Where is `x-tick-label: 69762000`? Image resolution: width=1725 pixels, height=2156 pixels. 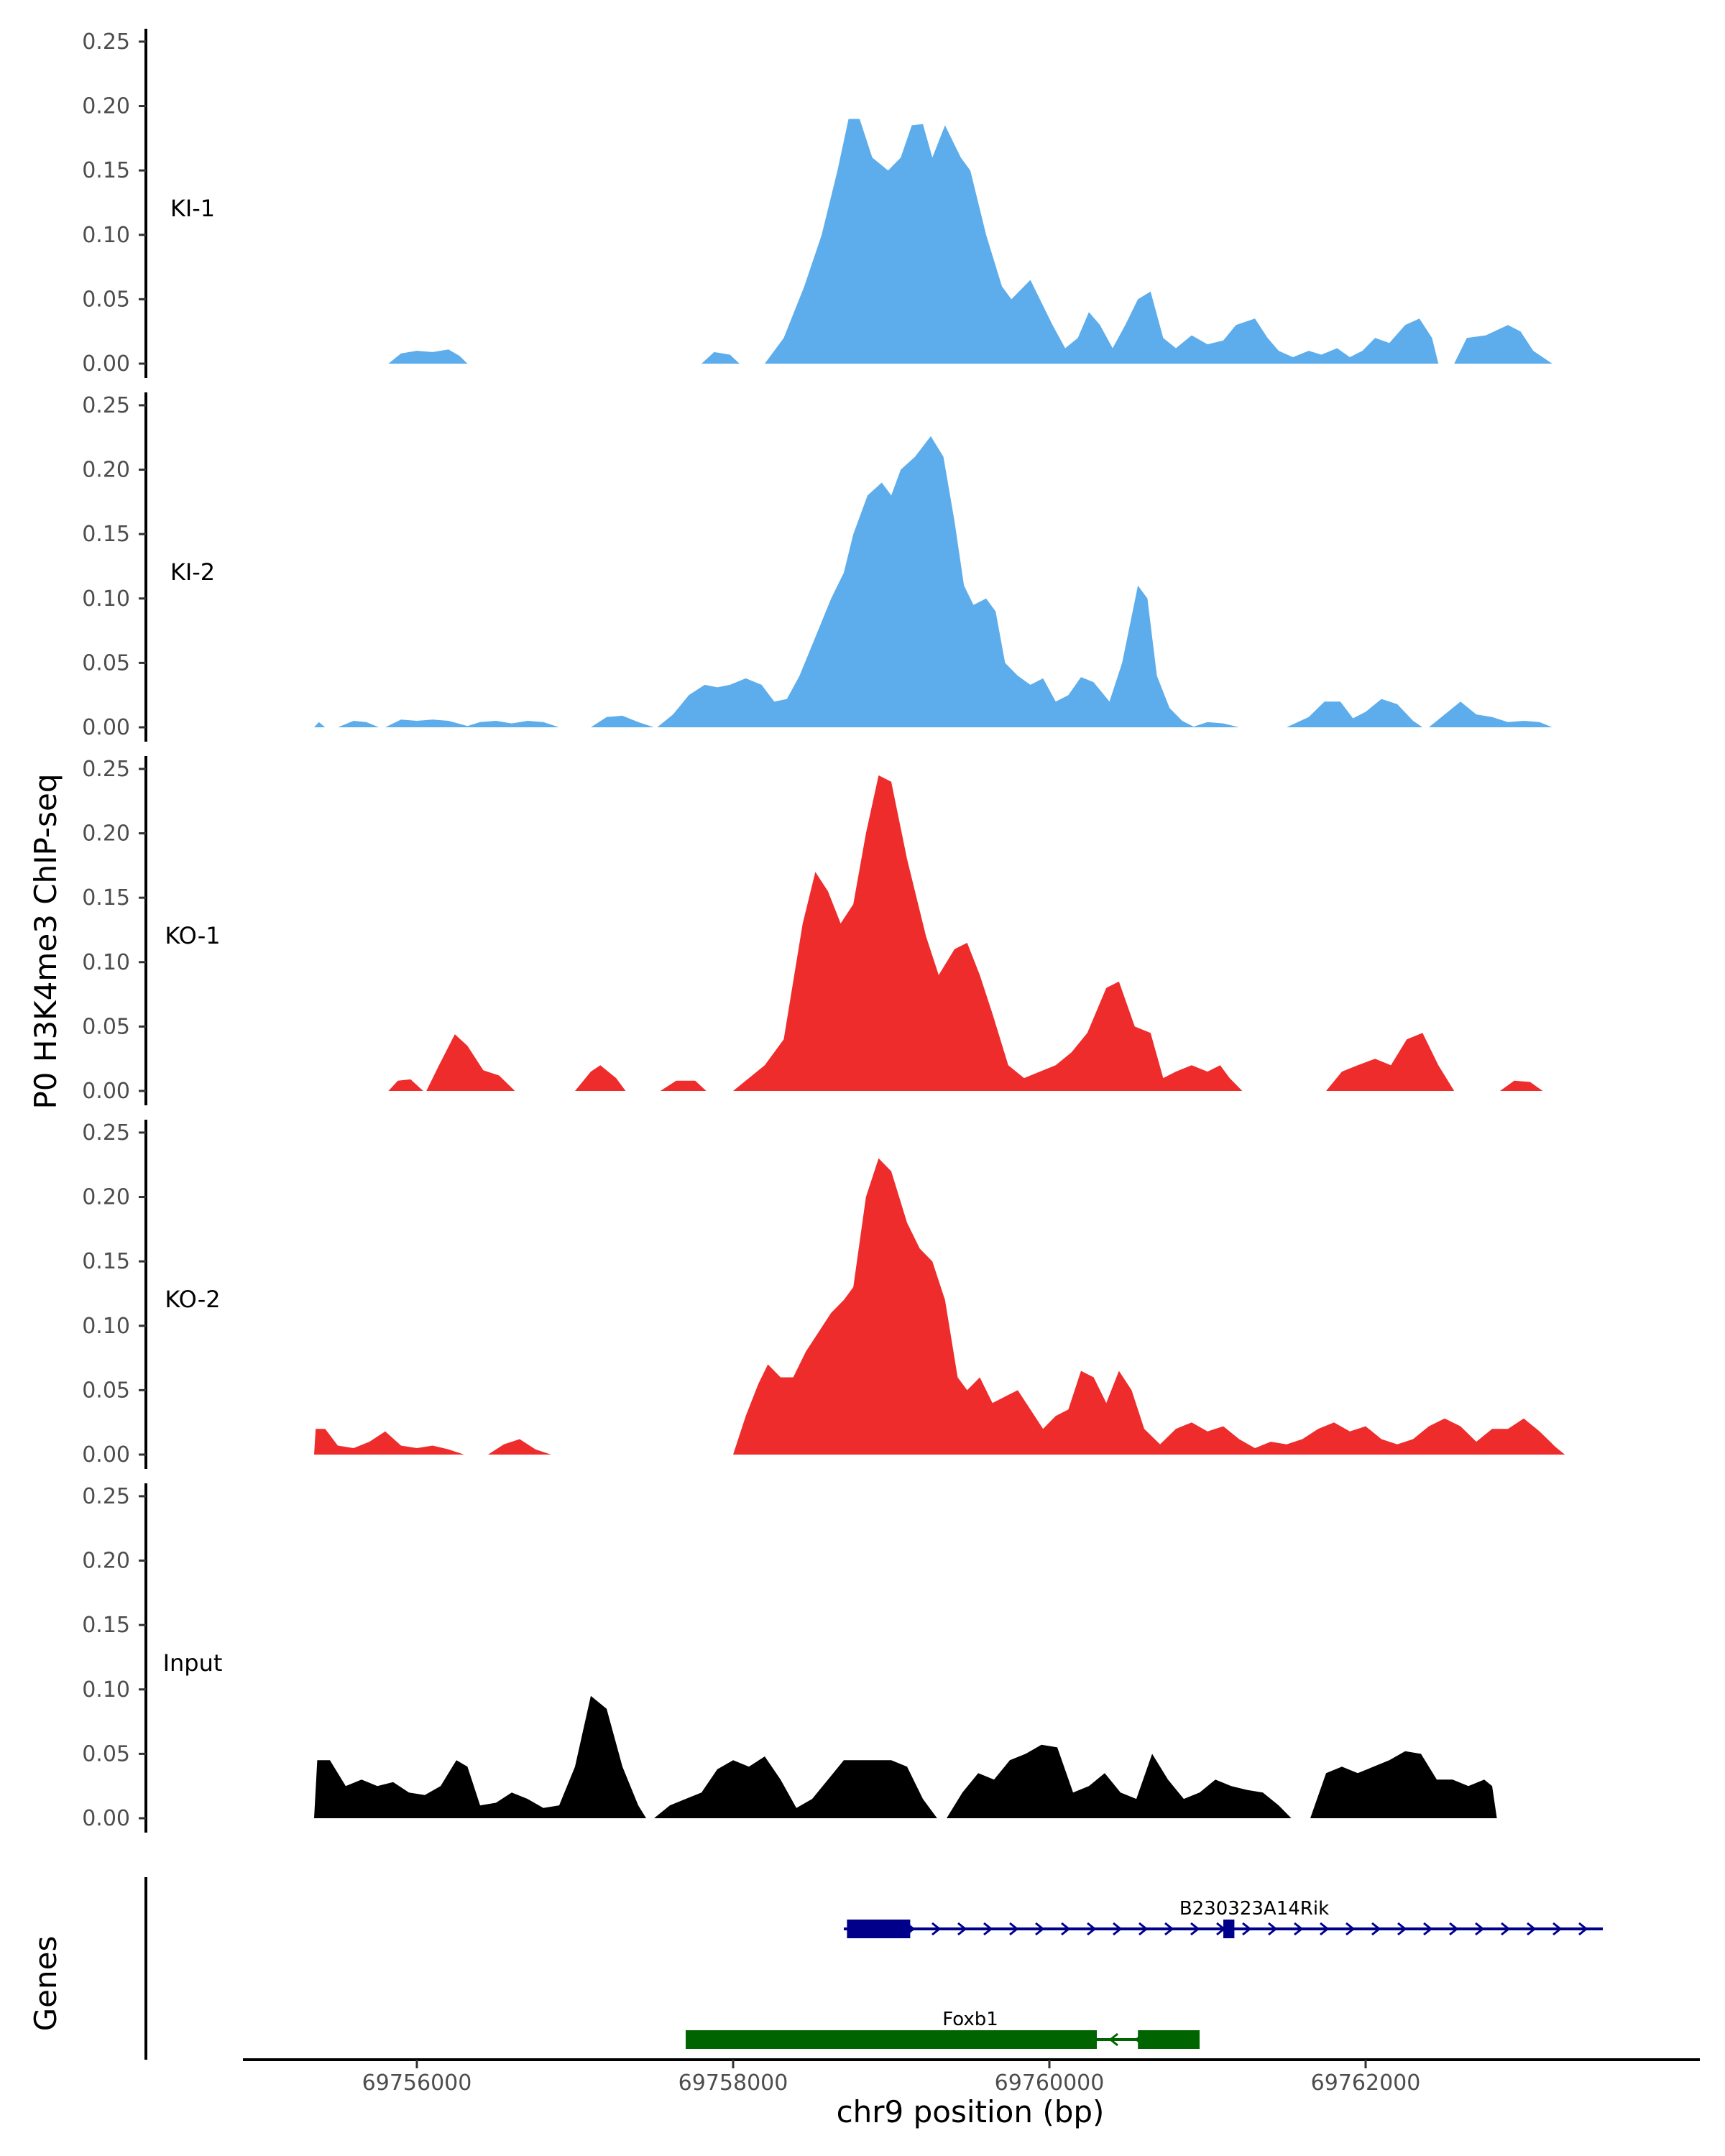 x-tick-label: 69762000 is located at coordinates (1366, 2083).